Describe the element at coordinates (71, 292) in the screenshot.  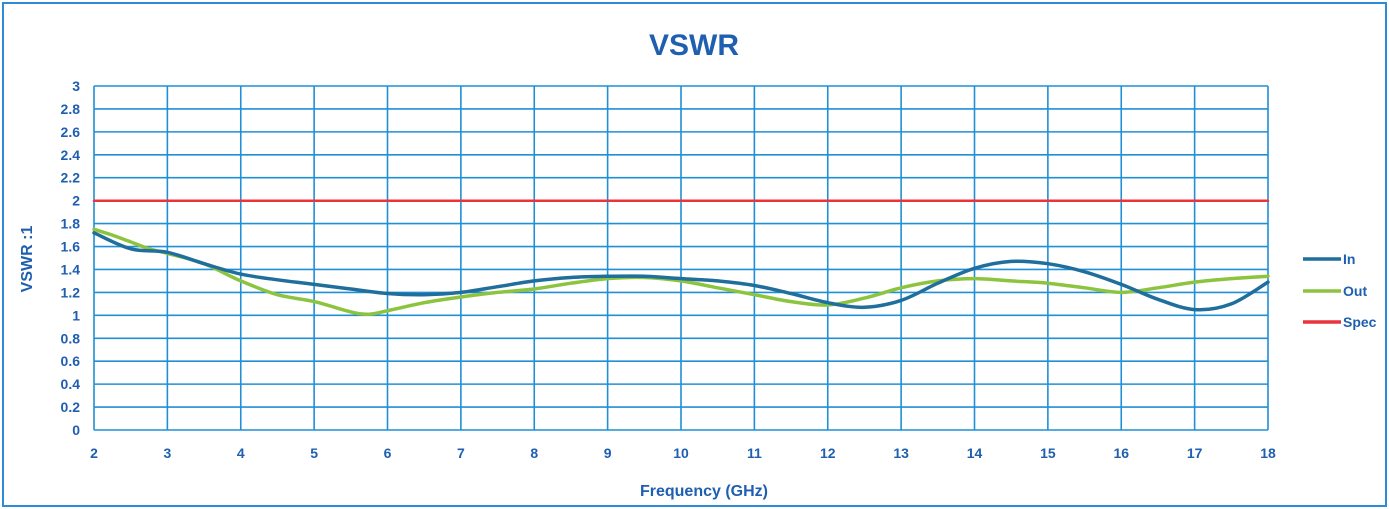
I see `y-tick-label: 1.2` at that location.